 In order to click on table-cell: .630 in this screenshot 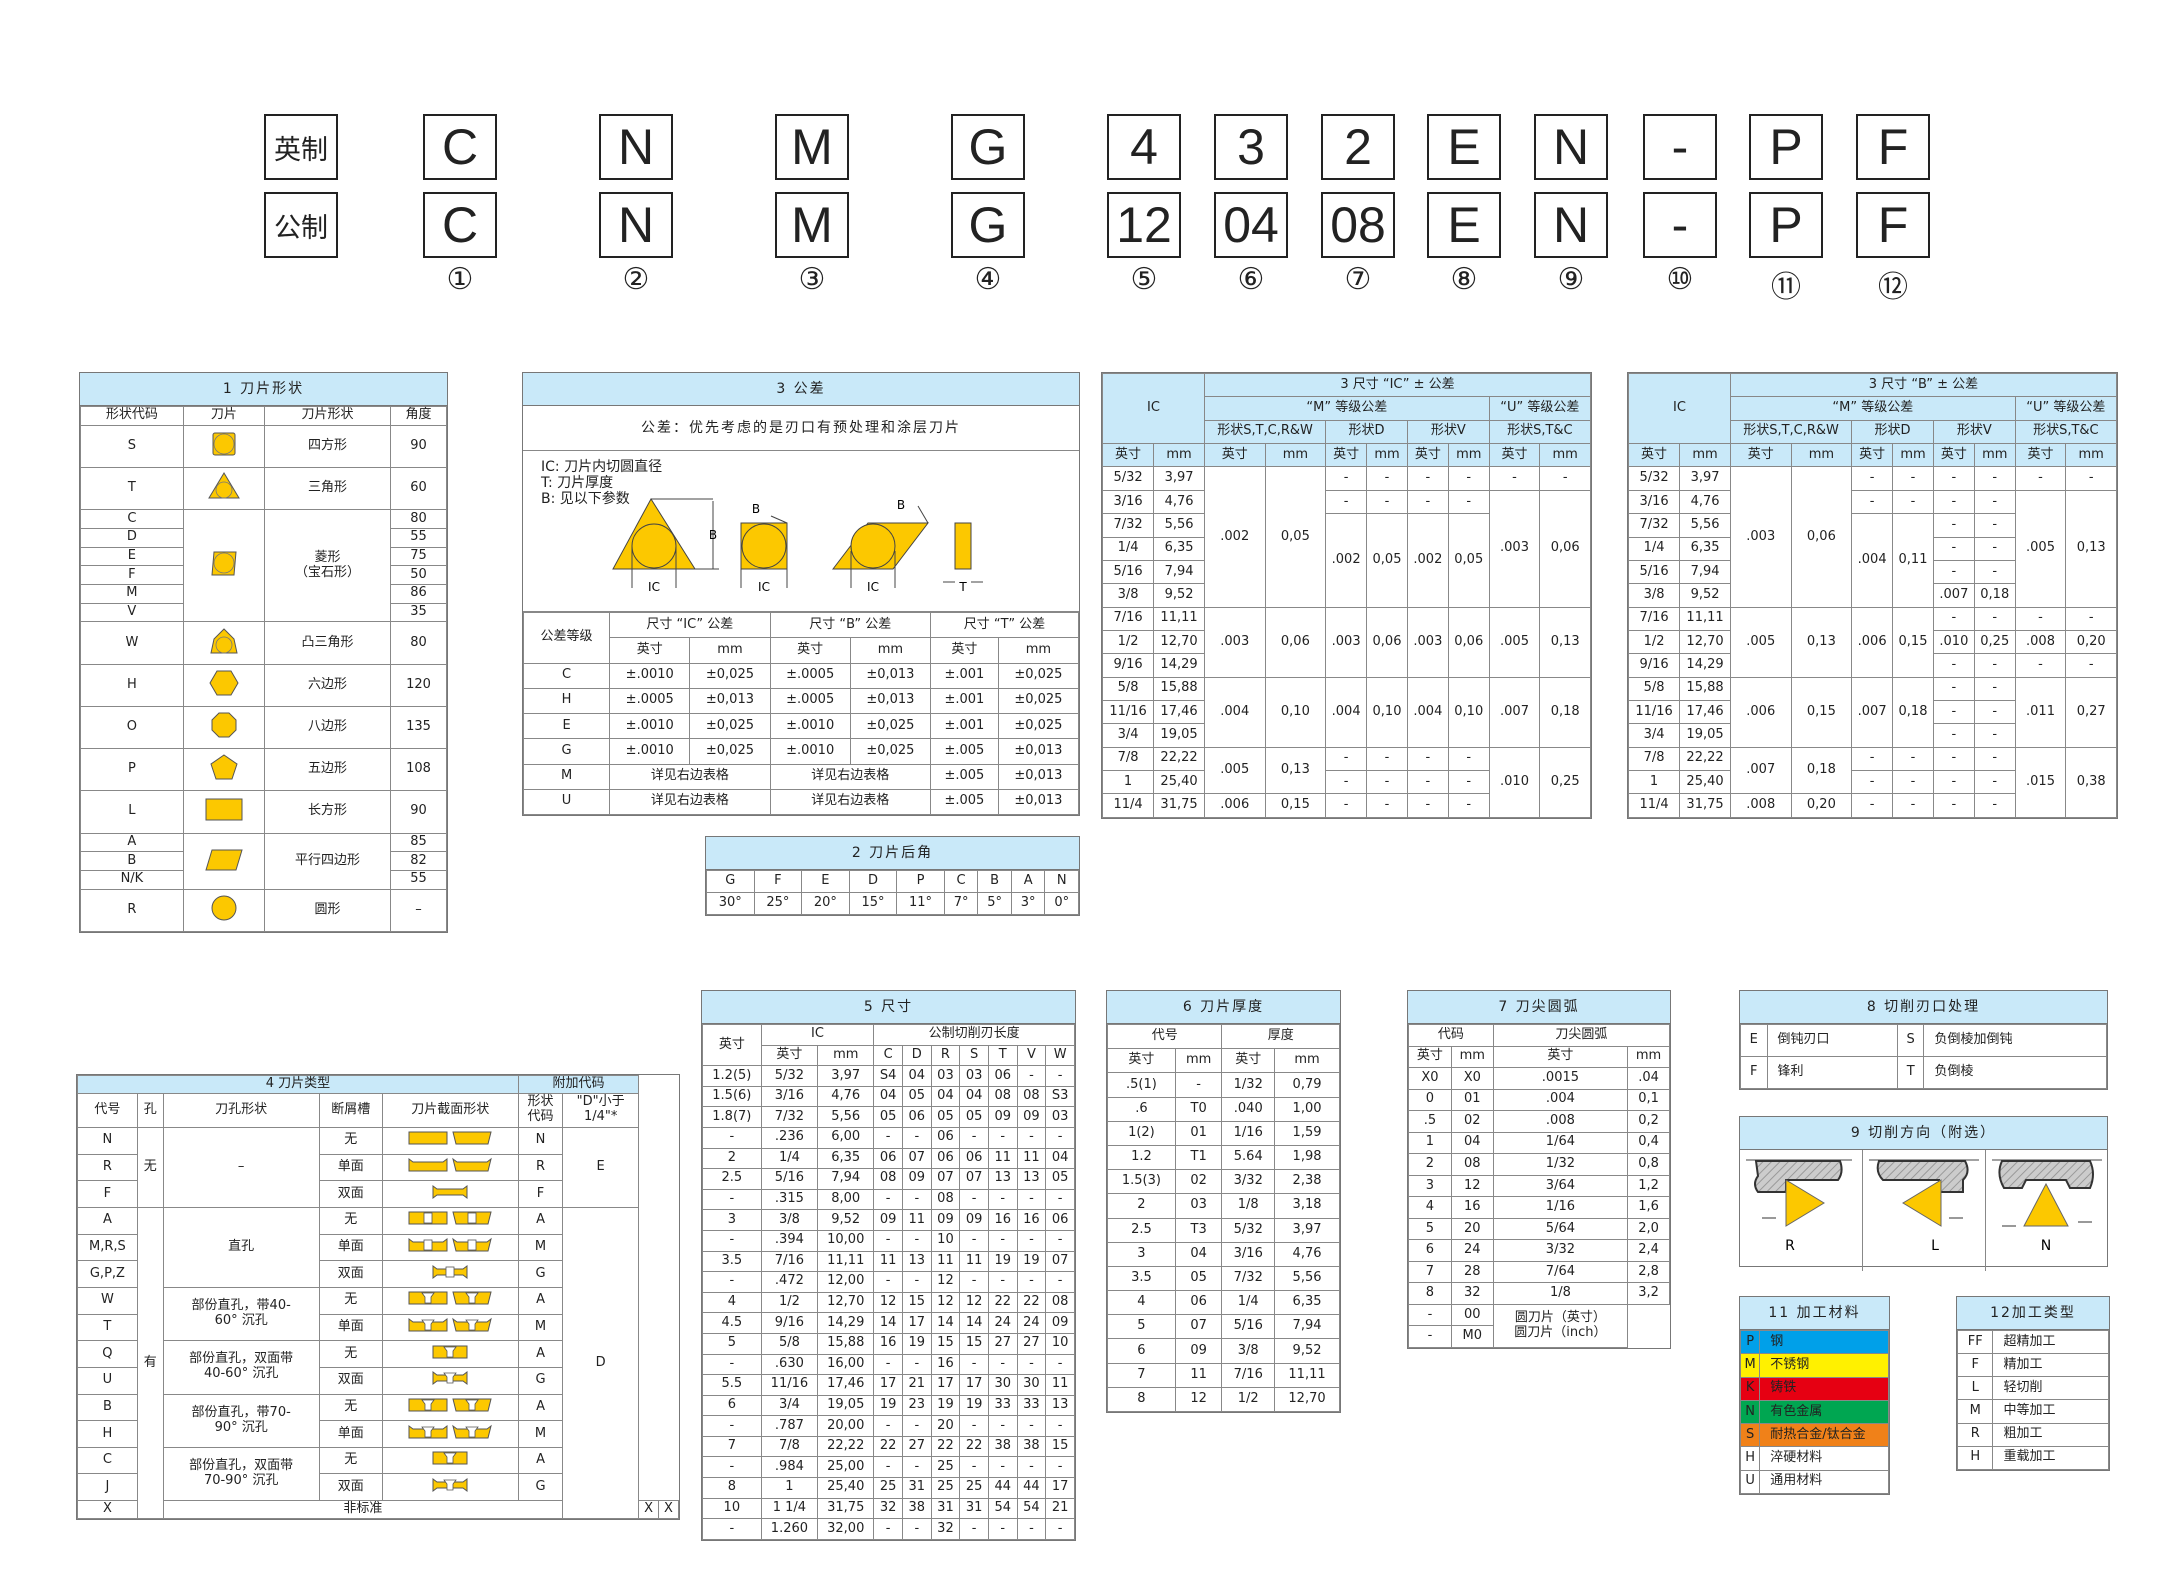, I will do `click(789, 1364)`.